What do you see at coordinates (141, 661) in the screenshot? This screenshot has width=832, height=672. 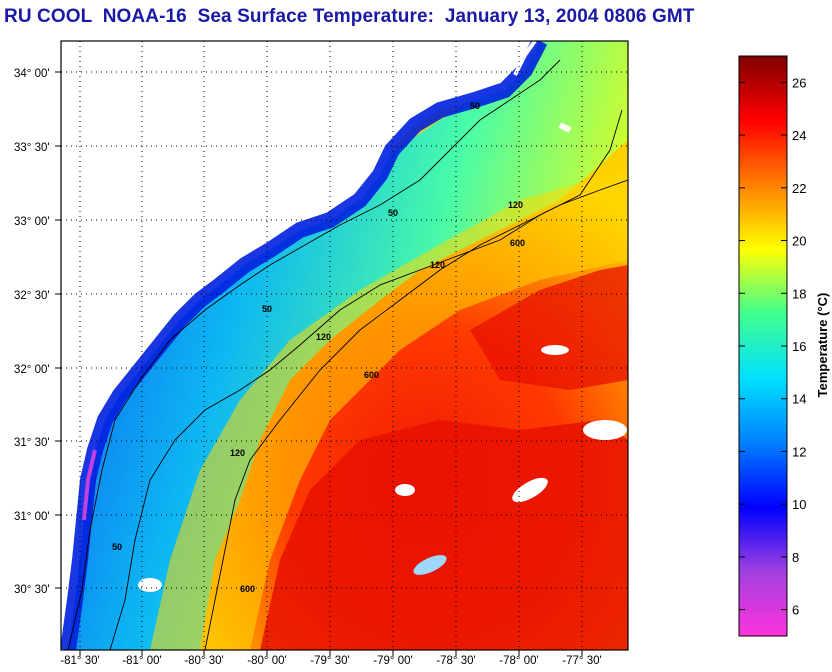 I see `lon-label: -81° 00'` at bounding box center [141, 661].